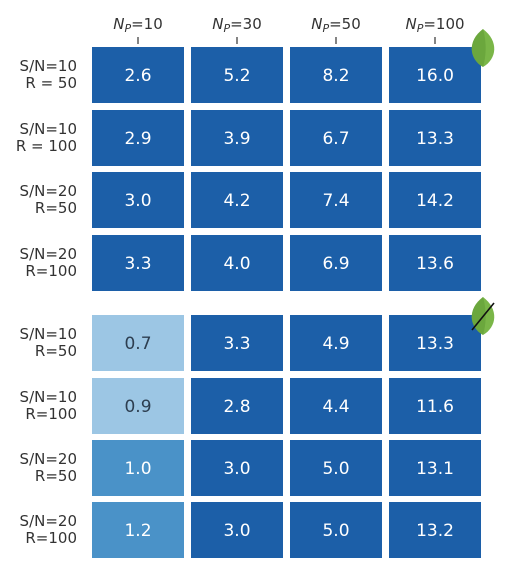 This screenshot has width=506, height=569. What do you see at coordinates (483, 48) in the screenshot?
I see `leaf-icon` at bounding box center [483, 48].